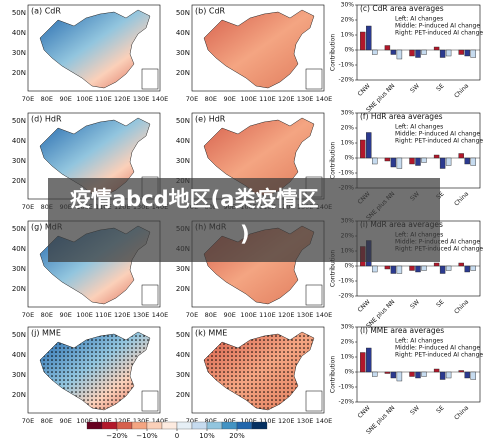 The height and width of the screenshot is (441, 500). I want to click on china-shape, so click(95, 49).